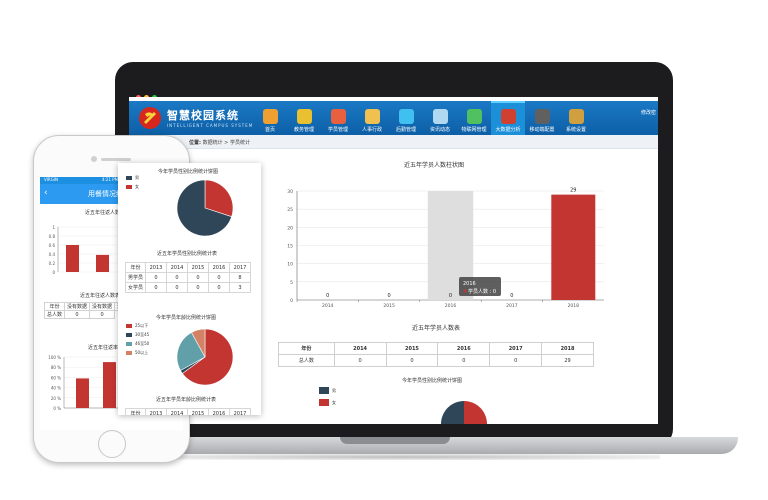 The width and height of the screenshot is (768, 500). I want to click on nav-label: 人事行政, so click(371, 130).